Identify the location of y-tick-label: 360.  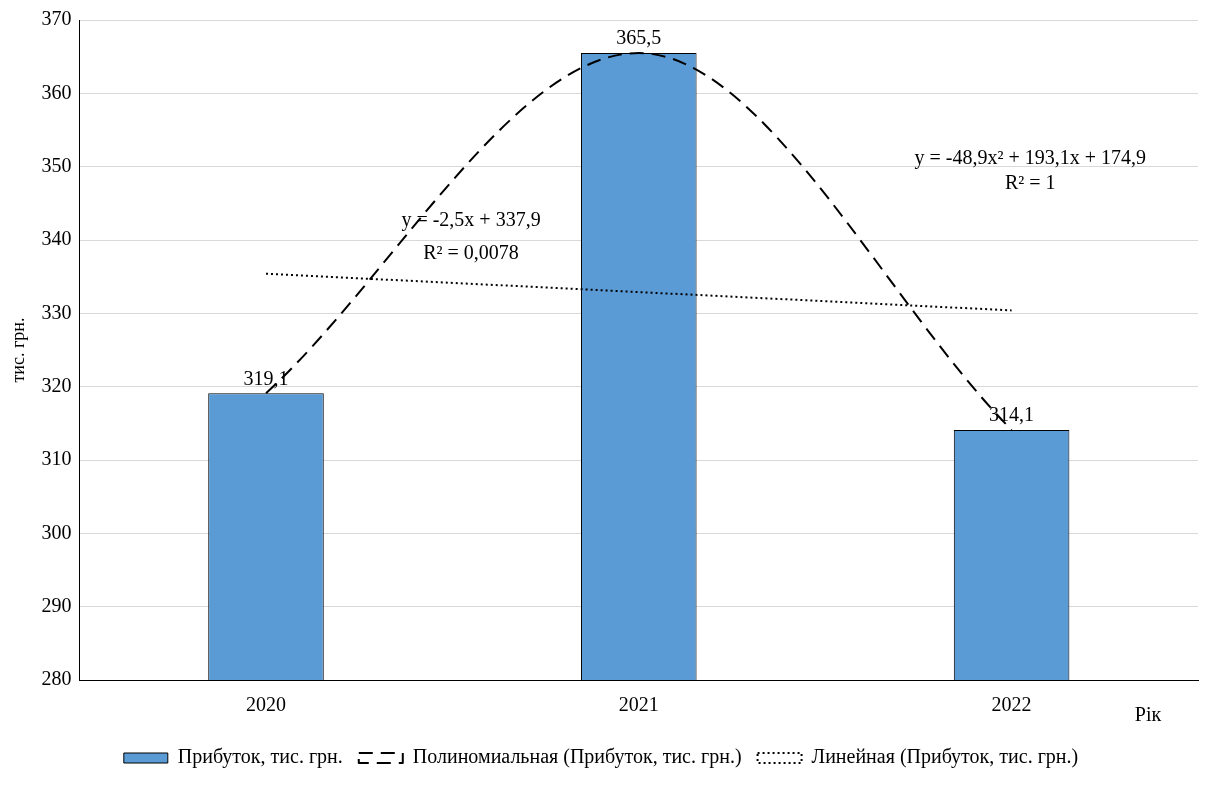
(56, 91).